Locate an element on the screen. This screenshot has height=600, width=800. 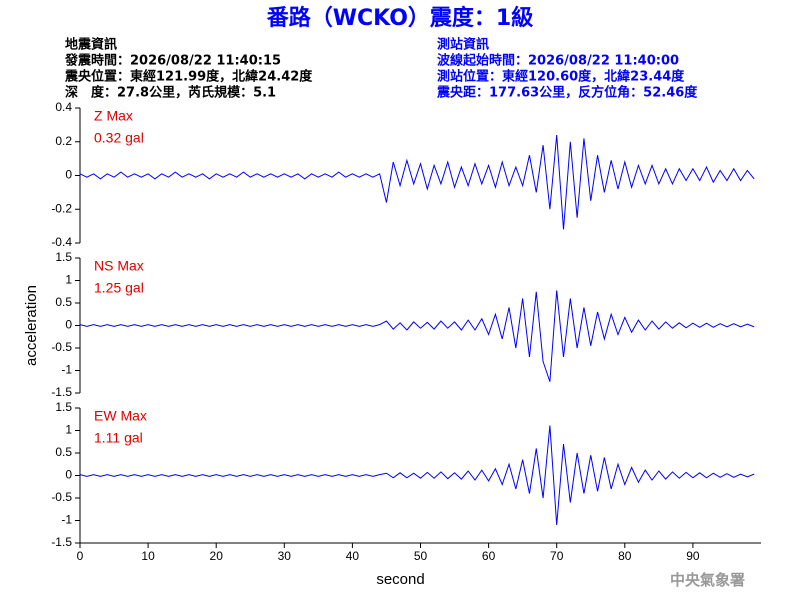
y-tick-label: -0.4 is located at coordinates (61, 242).